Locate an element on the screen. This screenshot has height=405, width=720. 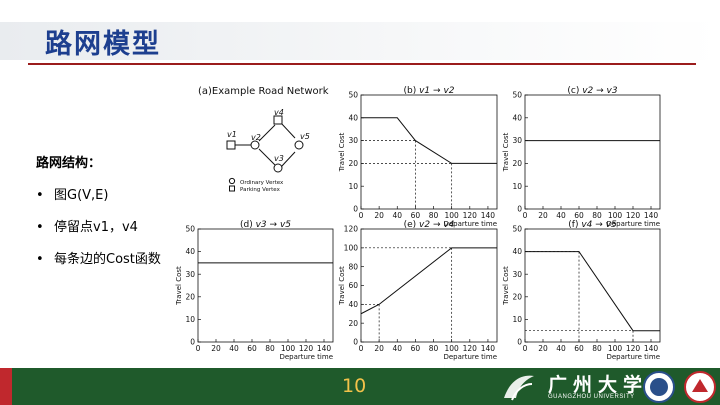
y-tick-label: 80 is located at coordinates (353, 266).